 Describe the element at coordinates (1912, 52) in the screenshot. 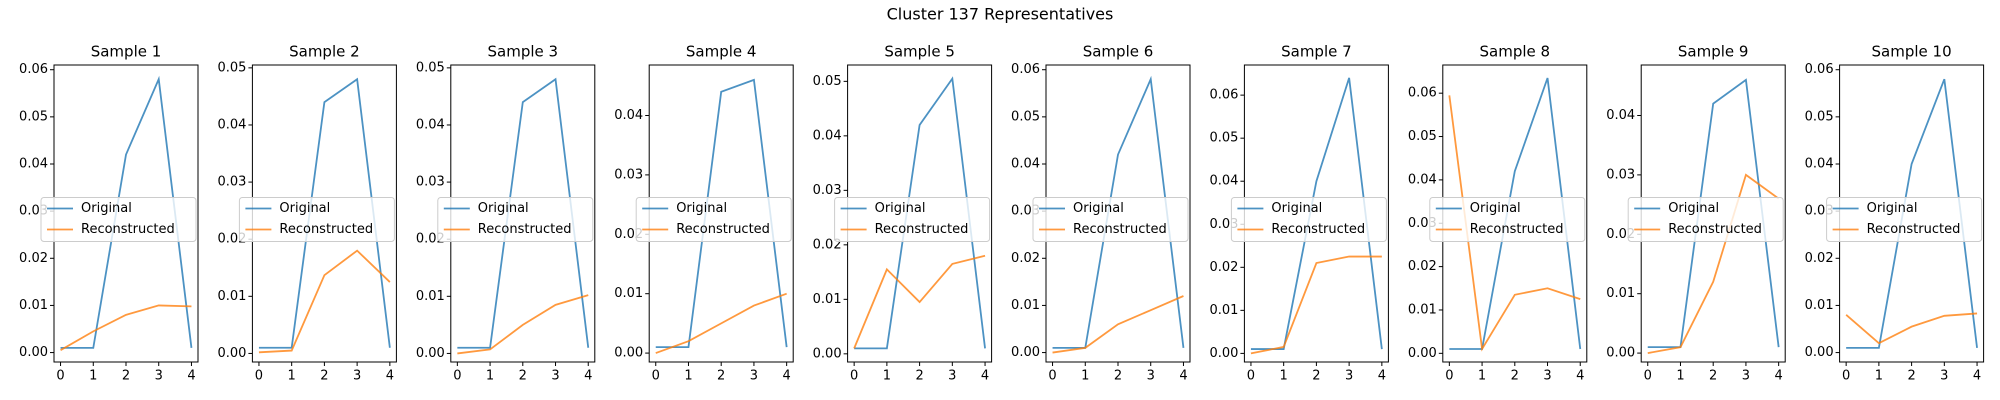

I see `subplot-title: Sample 10` at that location.